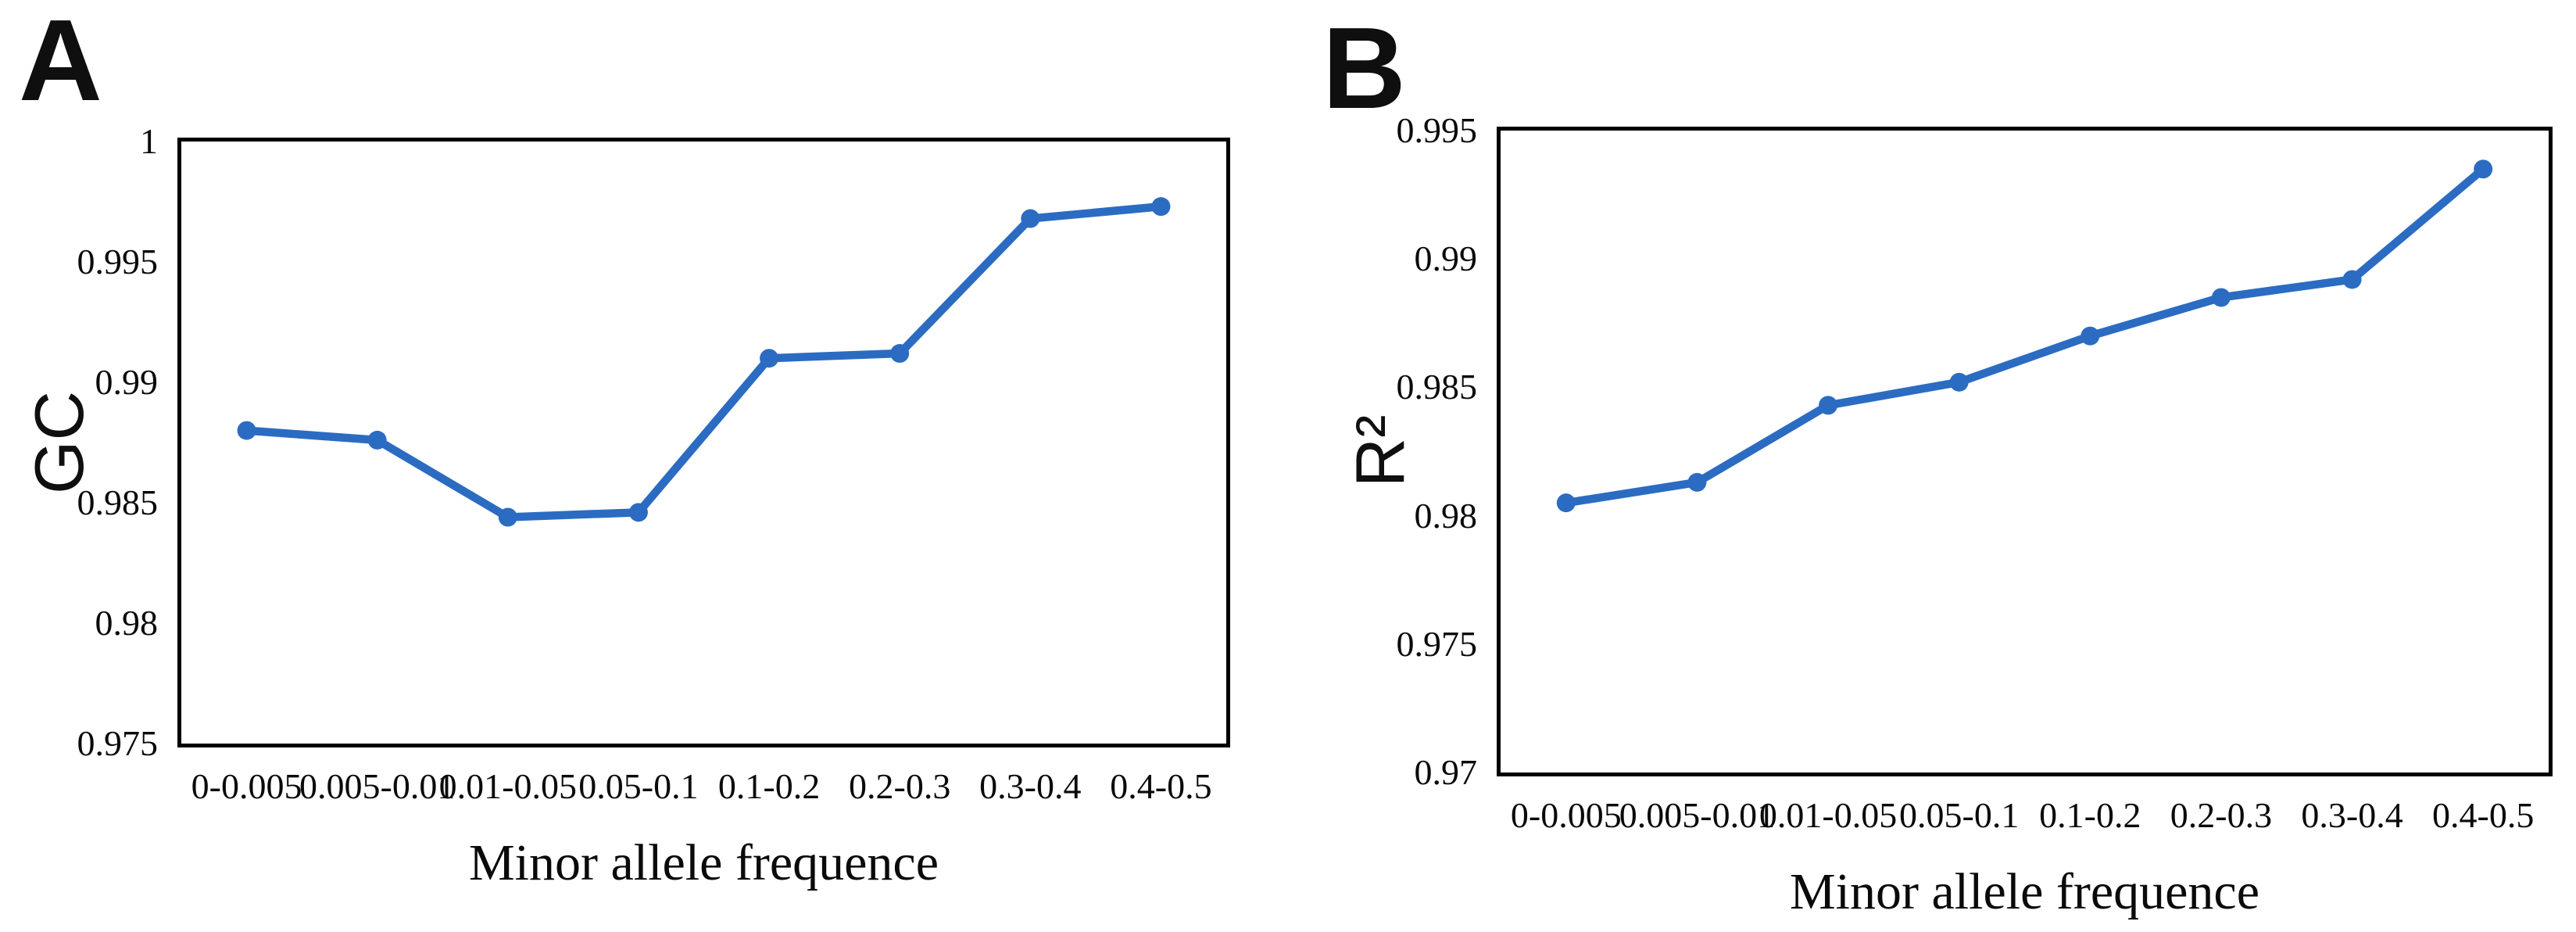 Image resolution: width=2576 pixels, height=932 pixels. What do you see at coordinates (1364, 68) in the screenshot?
I see `panel-b-label: B` at bounding box center [1364, 68].